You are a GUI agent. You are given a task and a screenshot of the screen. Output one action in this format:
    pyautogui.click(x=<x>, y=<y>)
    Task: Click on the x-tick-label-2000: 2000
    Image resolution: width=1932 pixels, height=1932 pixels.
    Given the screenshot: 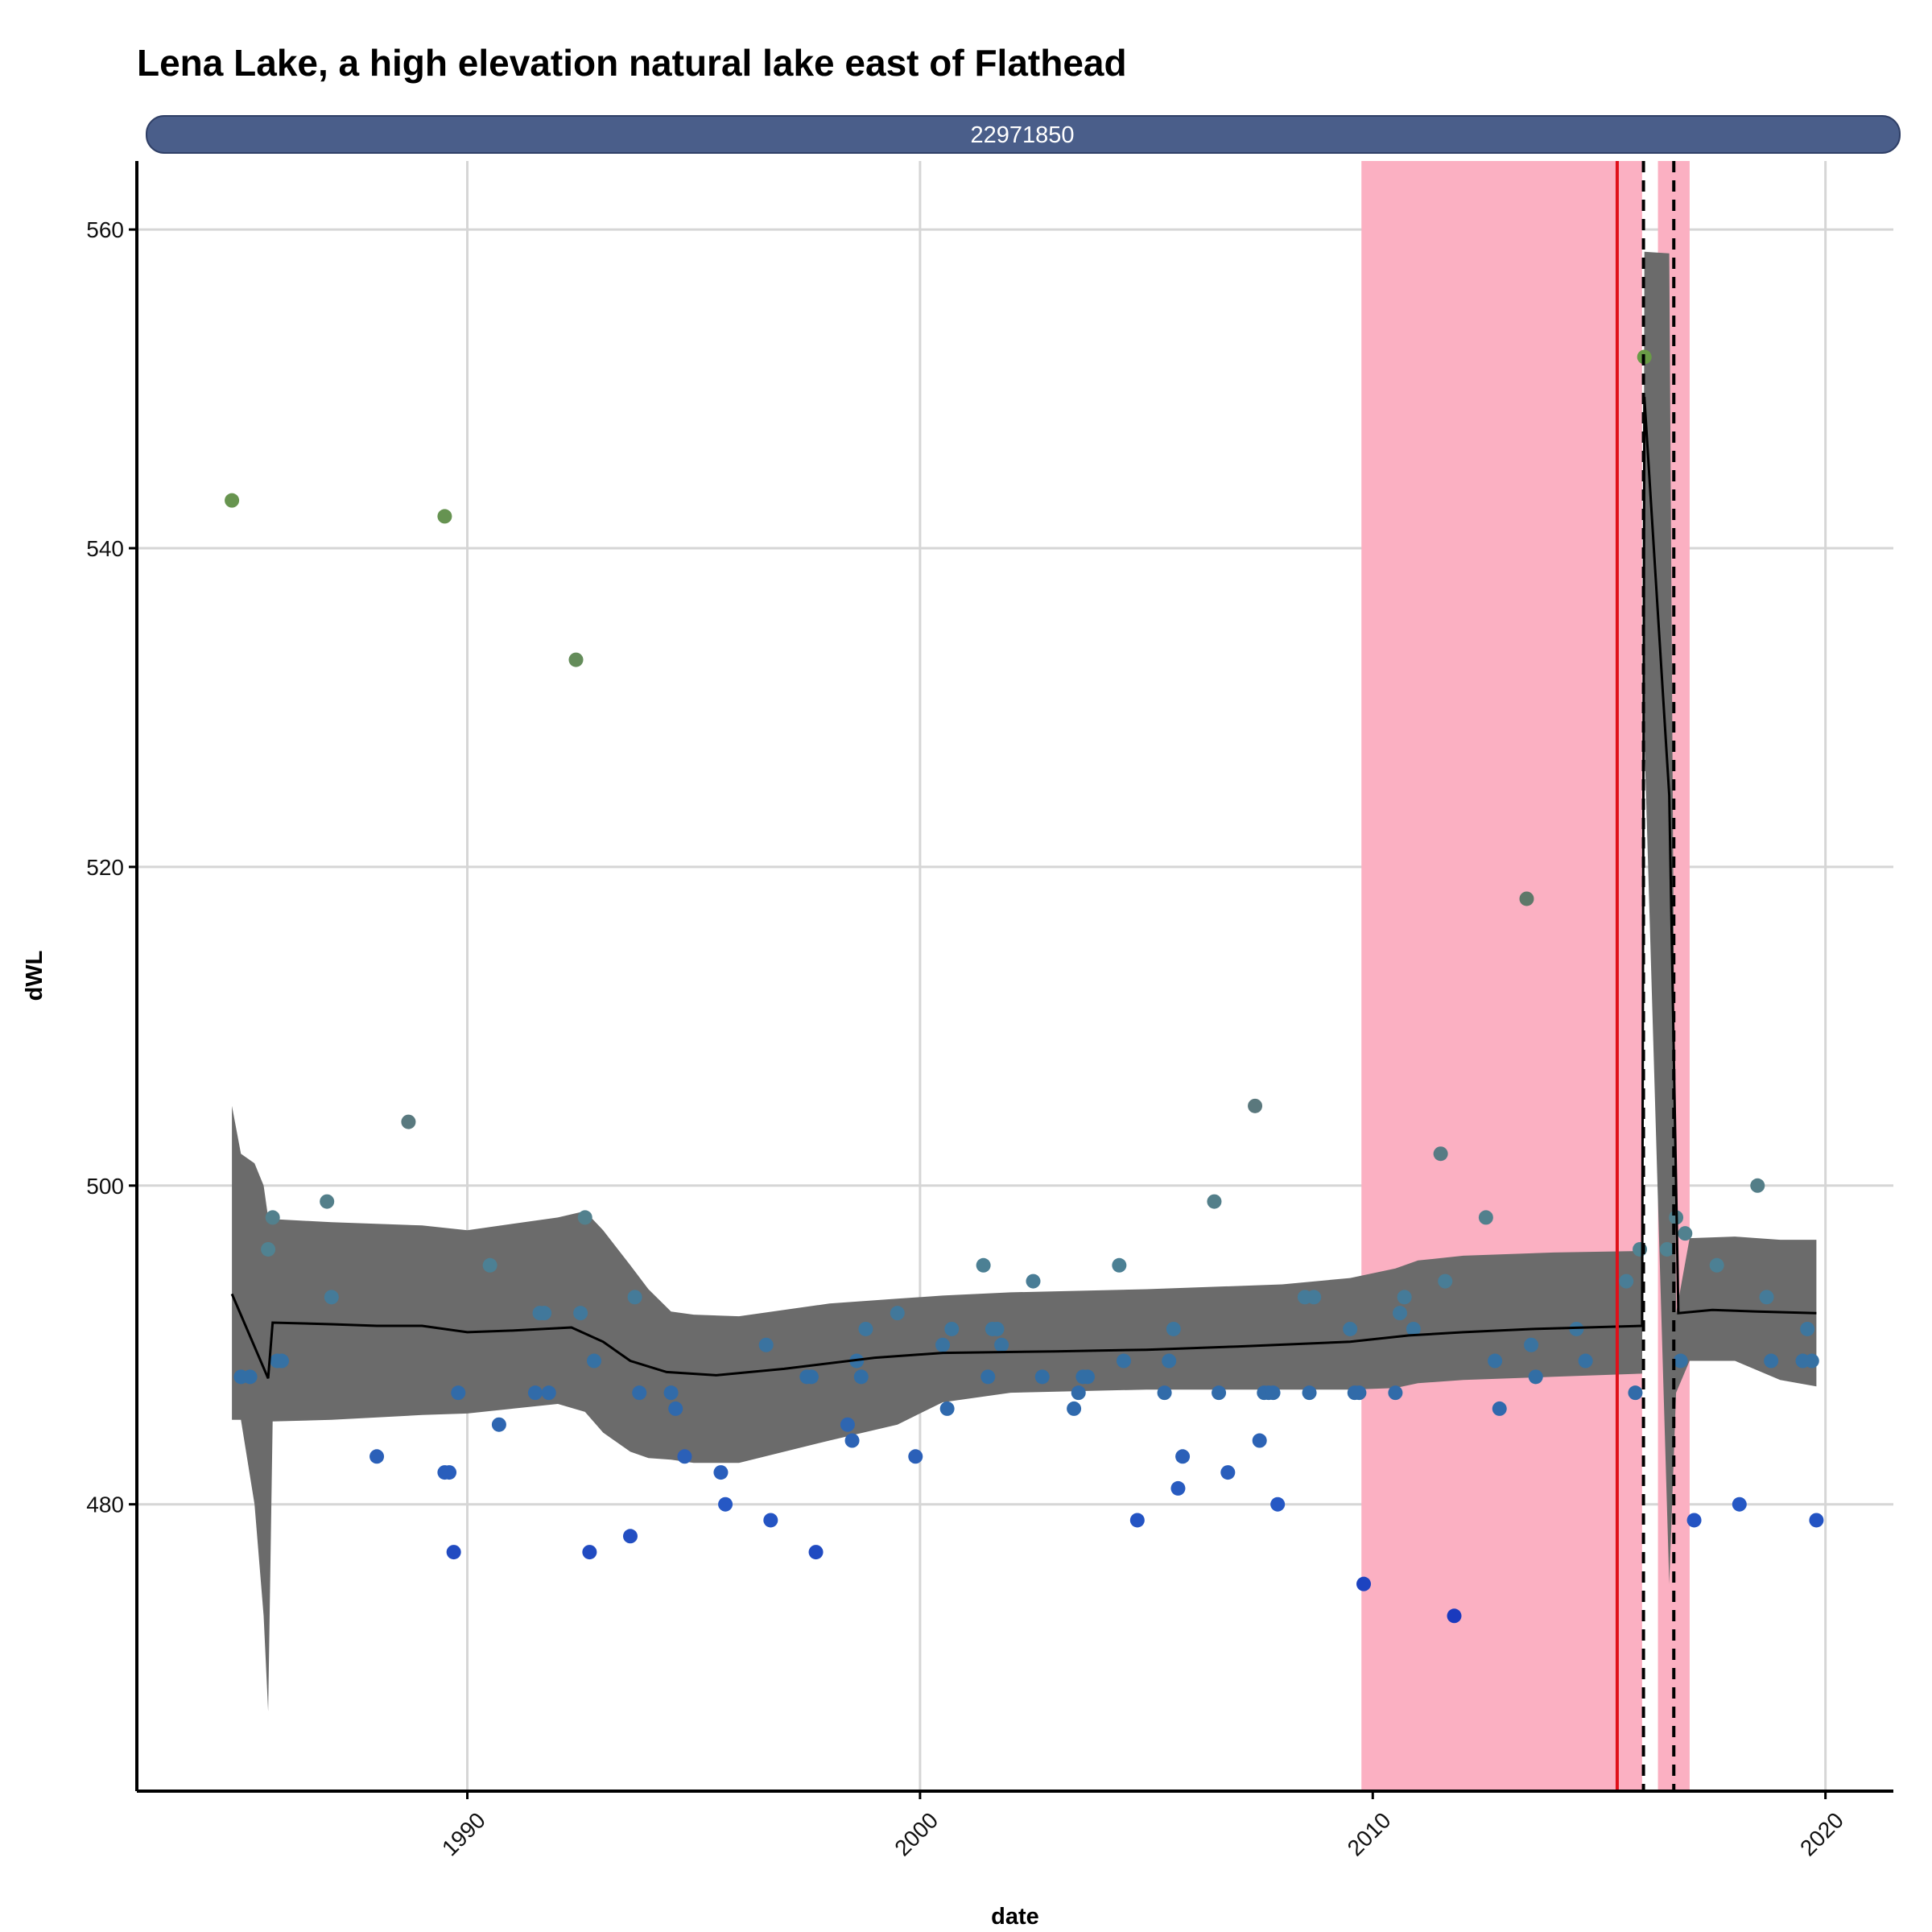 What is the action you would take?
    pyautogui.click(x=916, y=1833)
    